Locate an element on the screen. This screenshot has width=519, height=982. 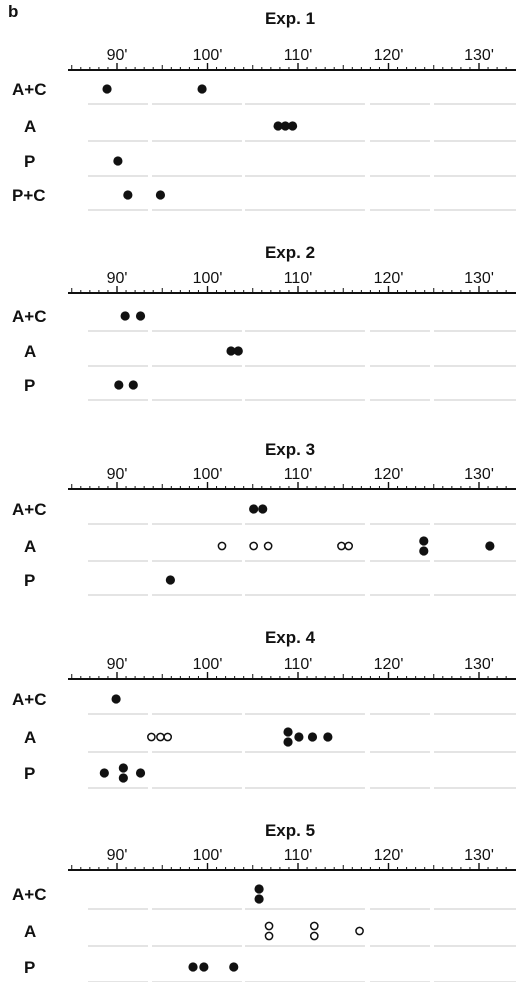
panel-label: b is located at coordinates (13, 11).